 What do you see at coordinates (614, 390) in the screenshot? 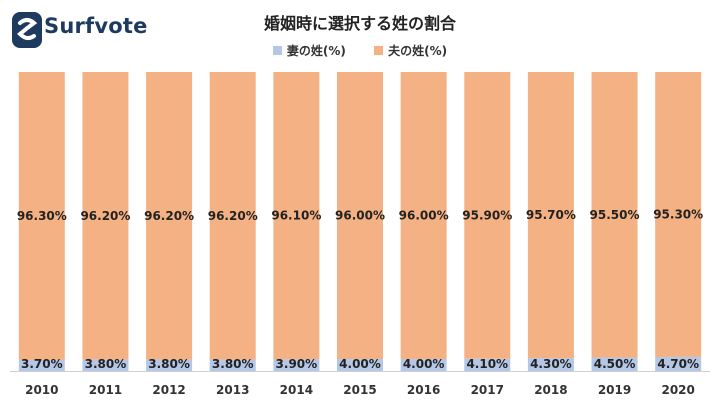
I see `x-tick-label-2019: 2019` at bounding box center [614, 390].